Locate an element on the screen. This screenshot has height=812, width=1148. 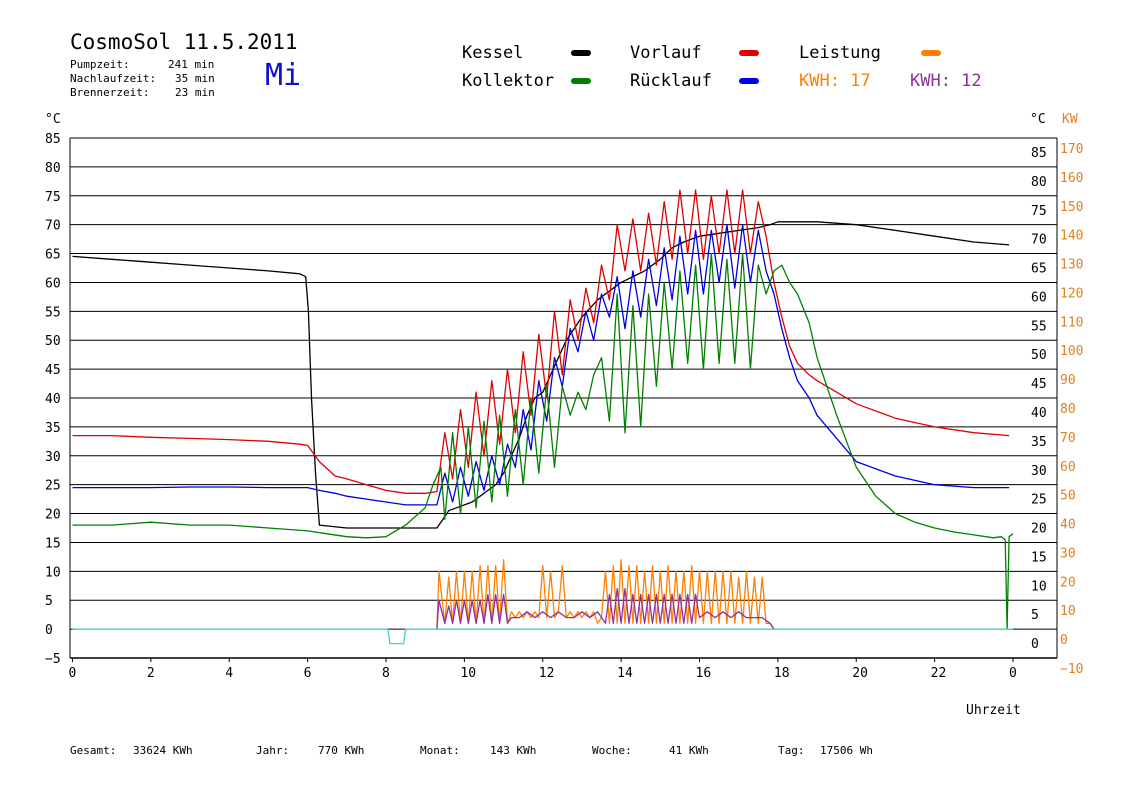
legend-kessel-label: Kessel is located at coordinates (493, 53).